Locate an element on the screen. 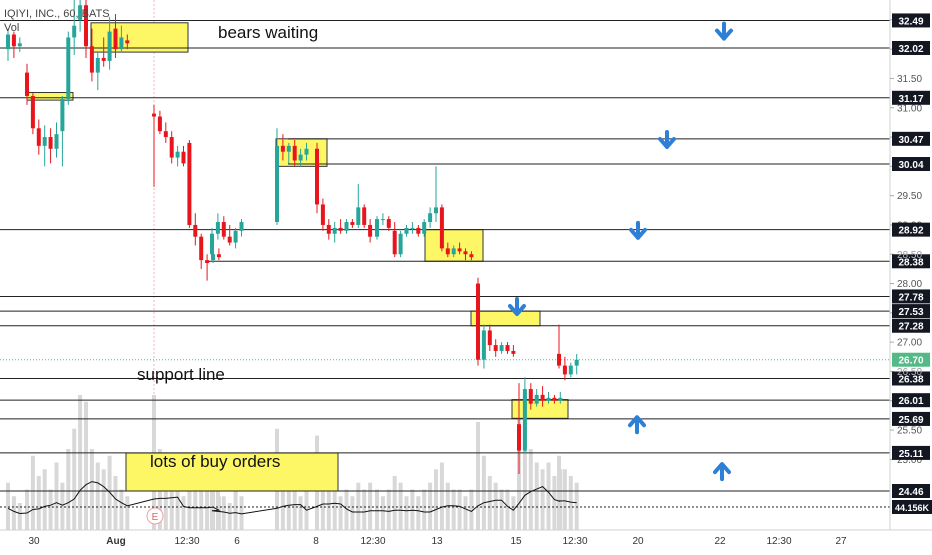 The image size is (932, 555). price-level-label-box is located at coordinates (911, 97).